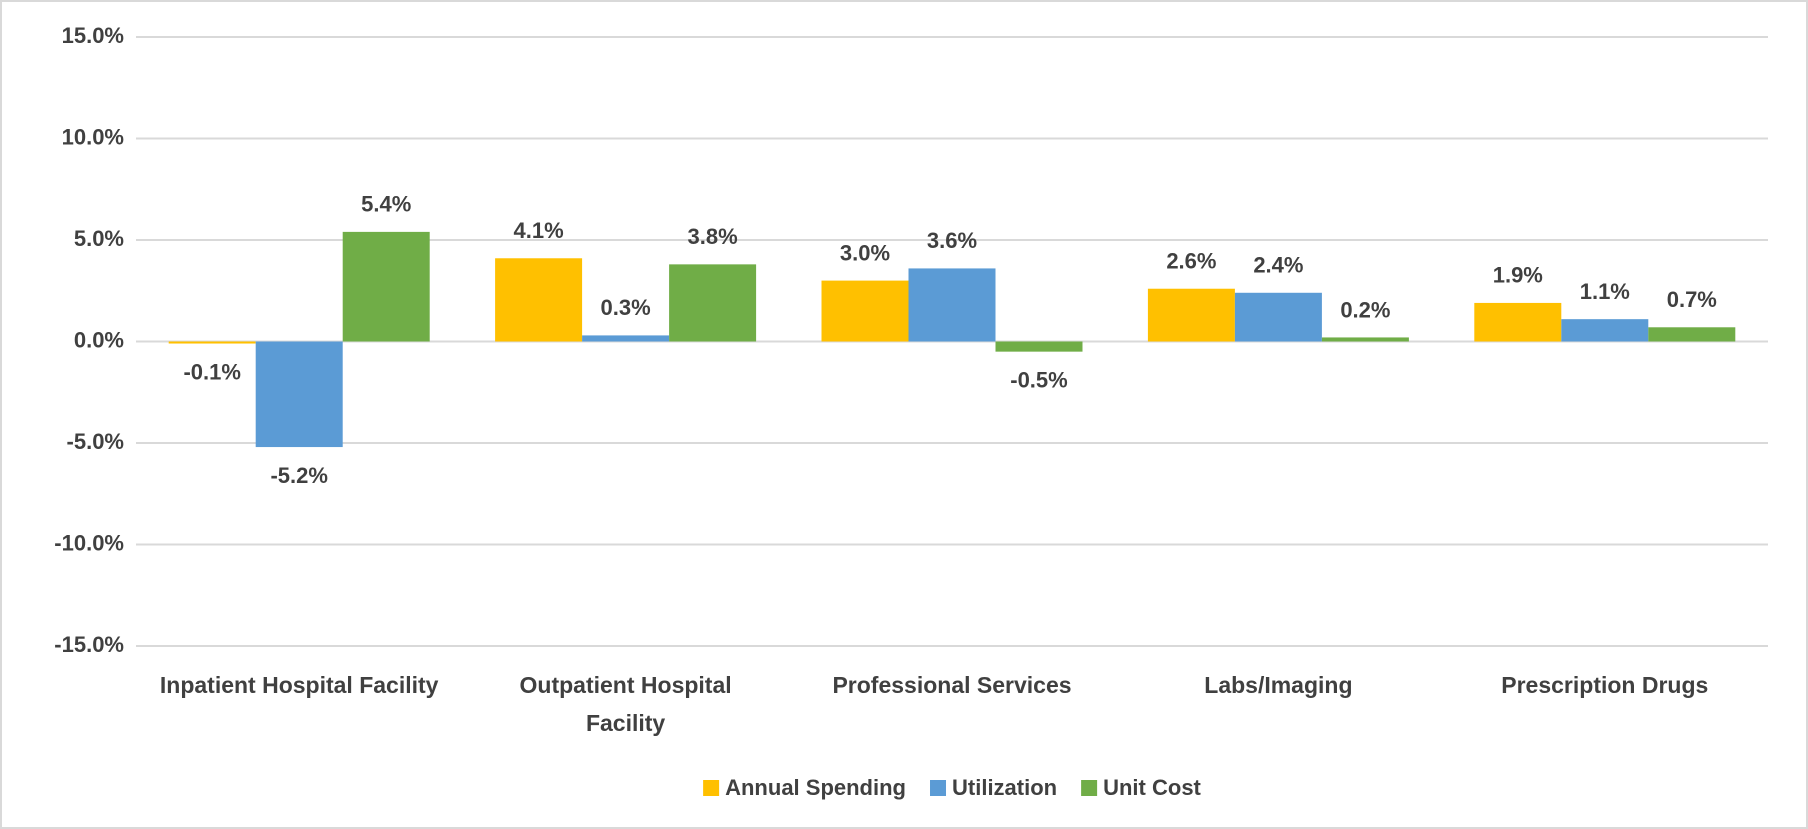  What do you see at coordinates (386, 204) in the screenshot?
I see `data-label: 5.4%` at bounding box center [386, 204].